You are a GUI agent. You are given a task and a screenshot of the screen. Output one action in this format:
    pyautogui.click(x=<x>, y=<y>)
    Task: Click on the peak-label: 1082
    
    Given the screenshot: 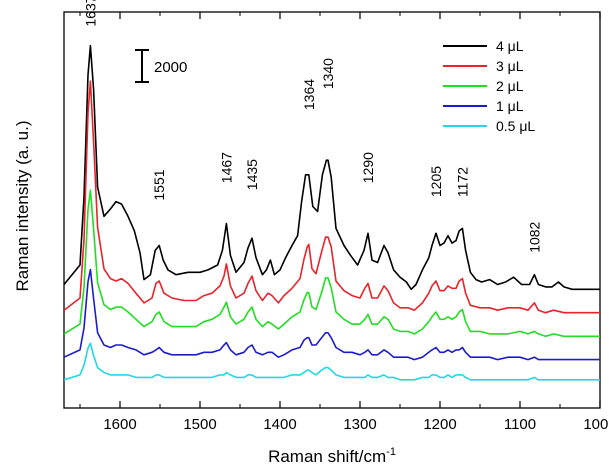 What is the action you would take?
    pyautogui.click(x=534, y=236)
    